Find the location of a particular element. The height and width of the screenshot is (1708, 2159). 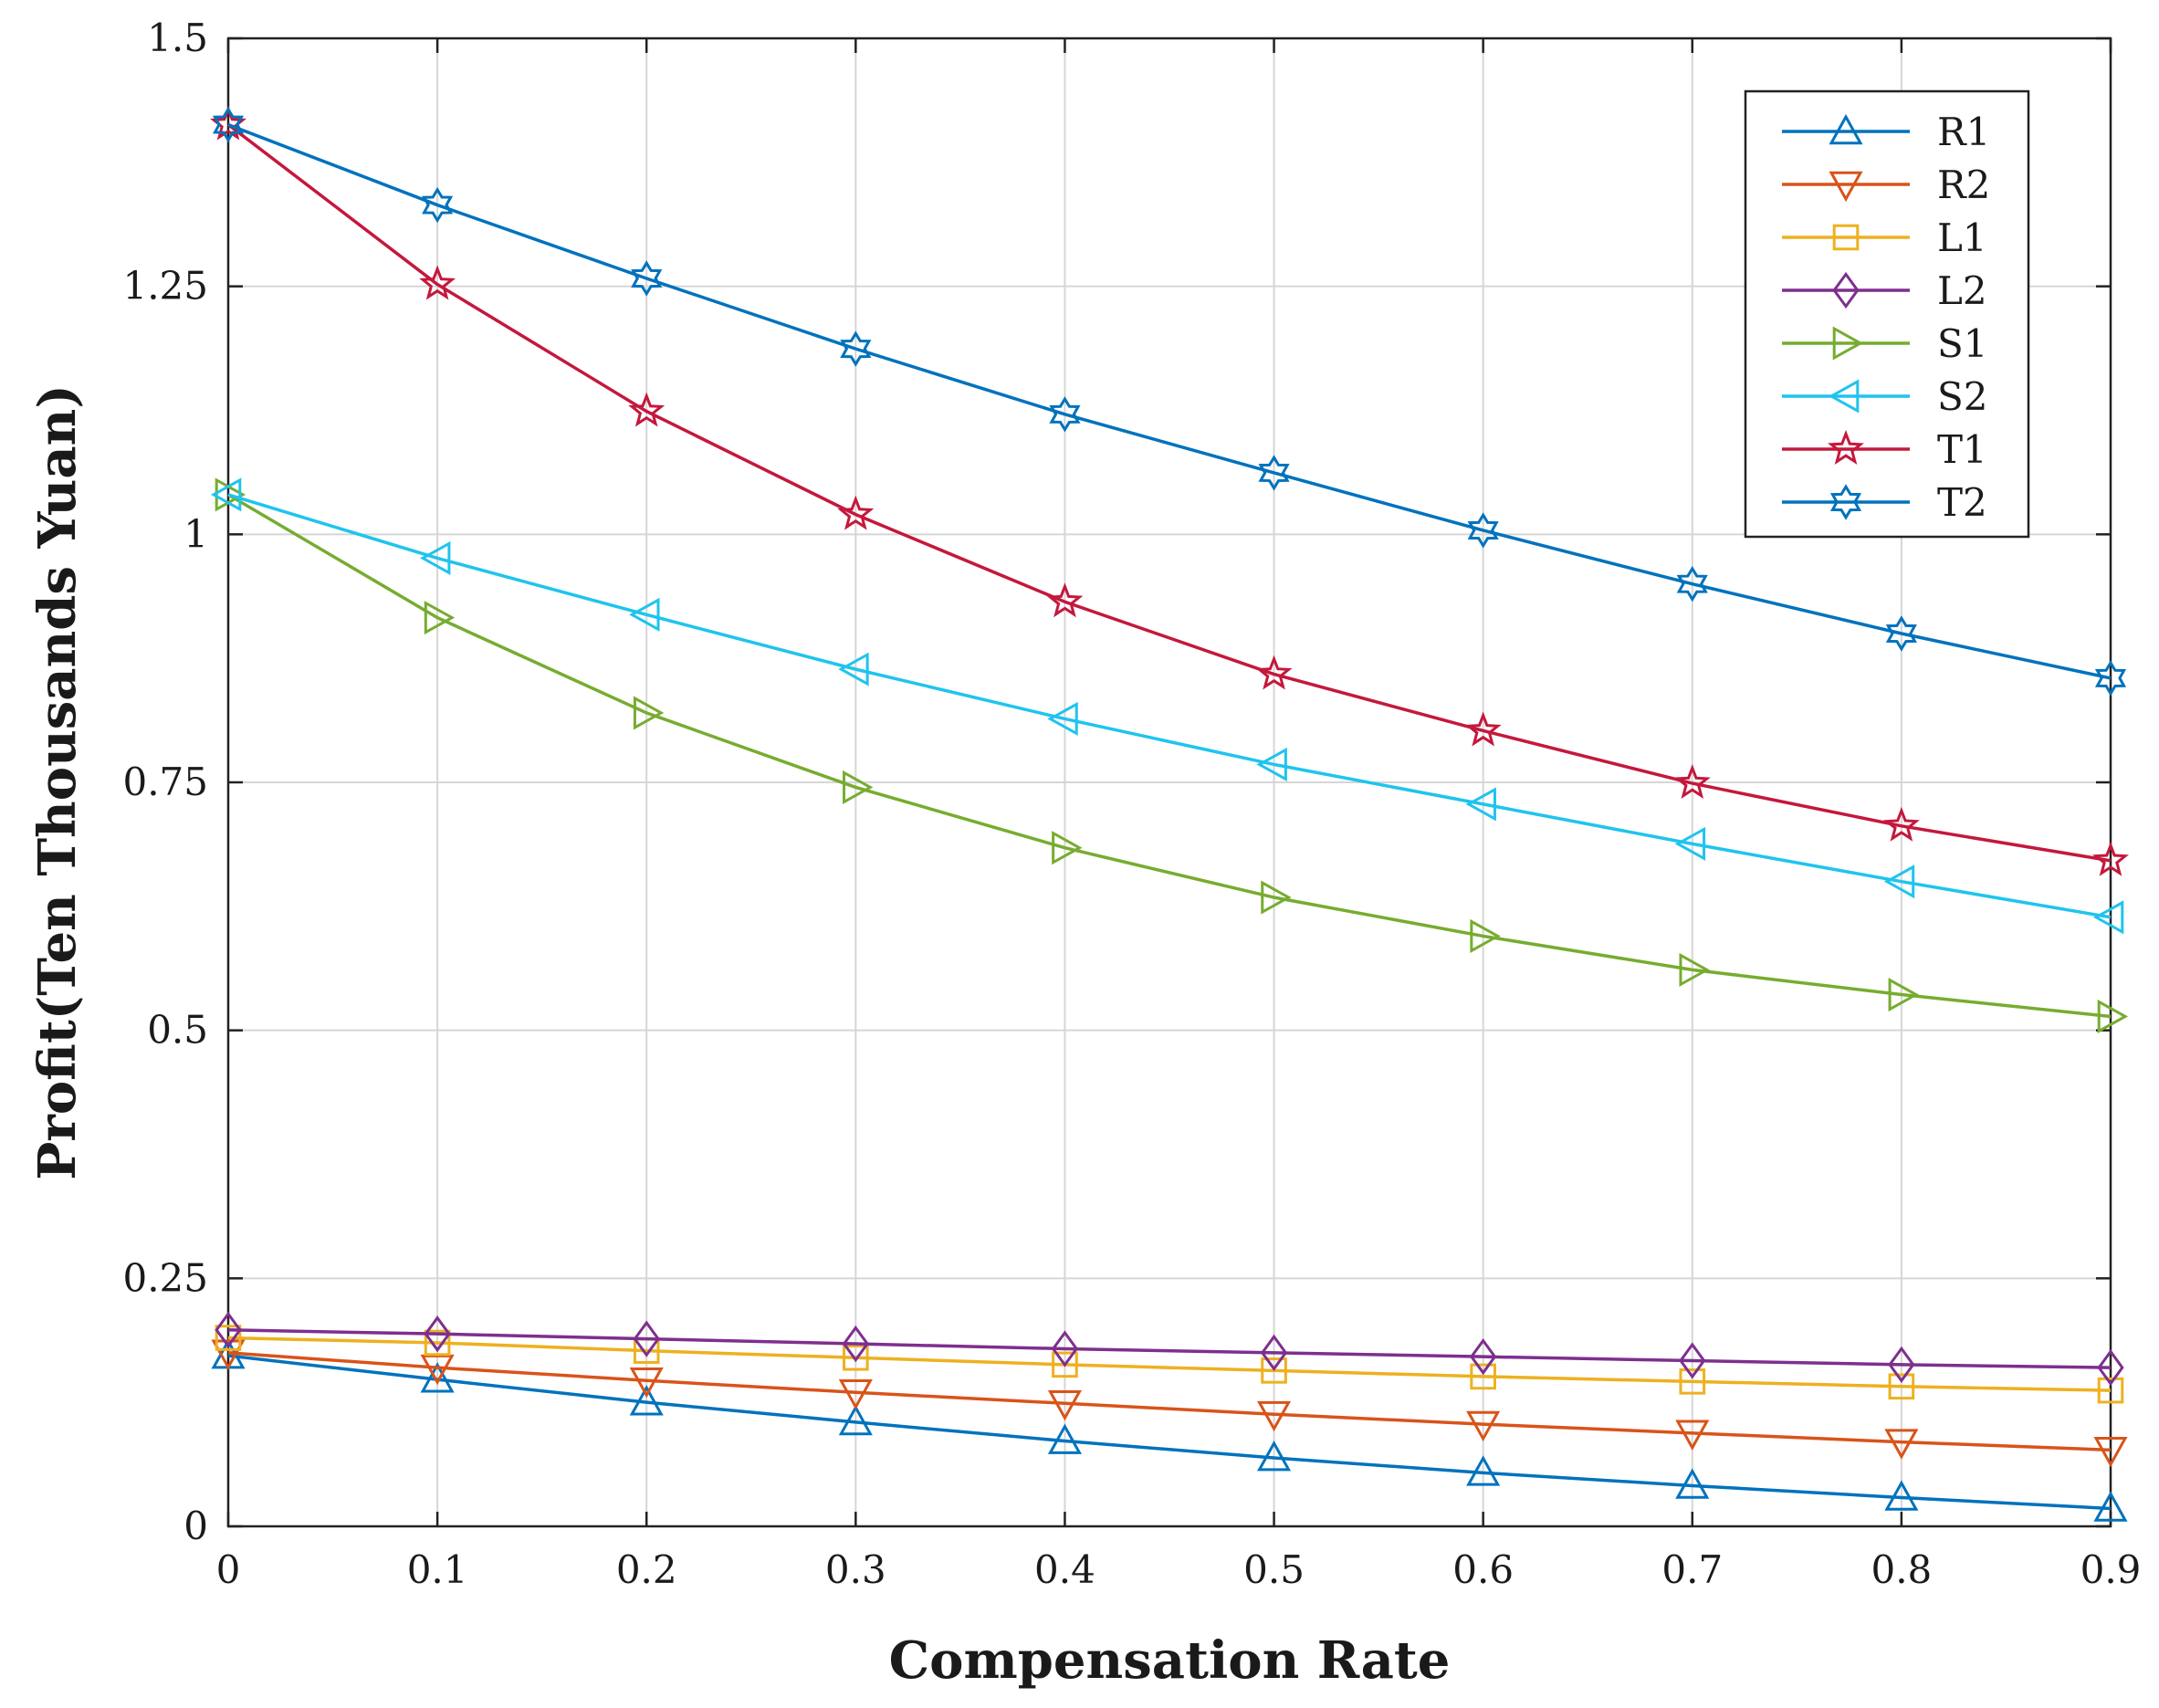

x-tick-label: 0.9 is located at coordinates (2111, 1569).